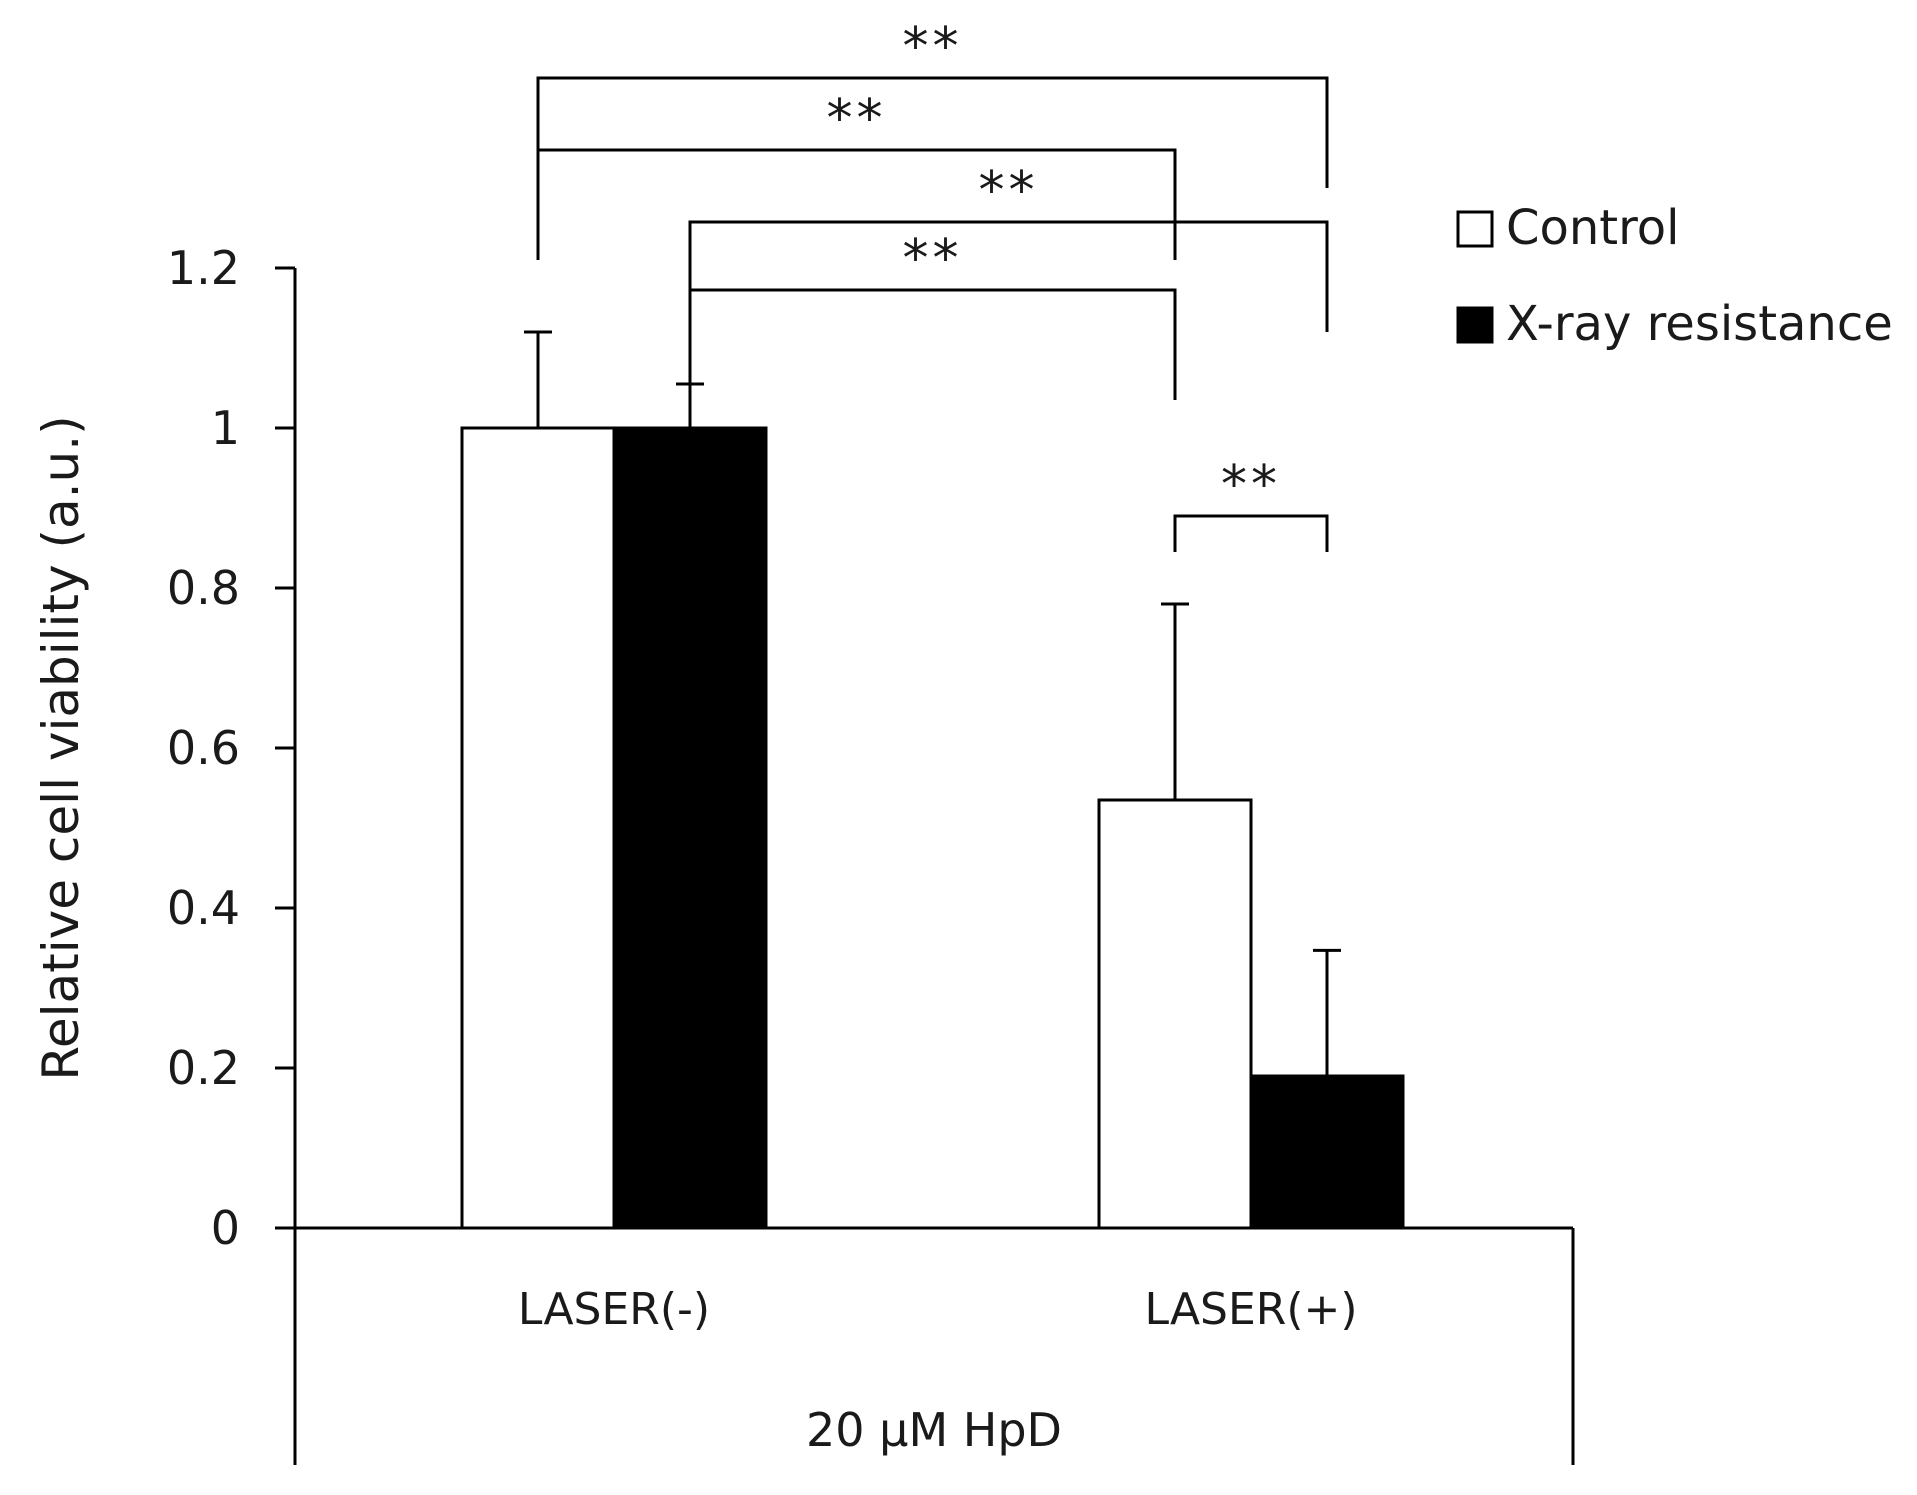  I want to click on y-ticks: 0 0.2 0.4 0.6 0.8 1 1.2, so click(231, 748).